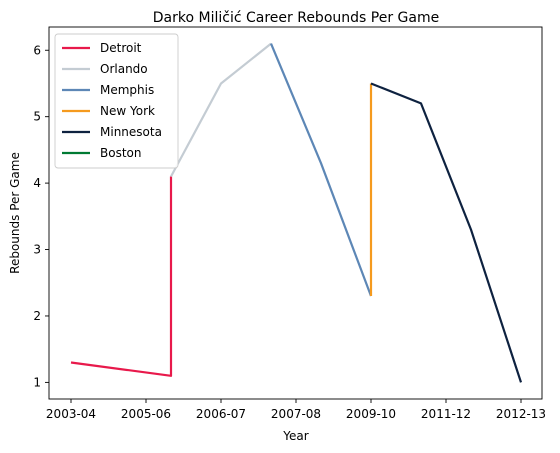 The image size is (560, 453). What do you see at coordinates (37, 382) in the screenshot?
I see `y-tick-label: 1` at bounding box center [37, 382].